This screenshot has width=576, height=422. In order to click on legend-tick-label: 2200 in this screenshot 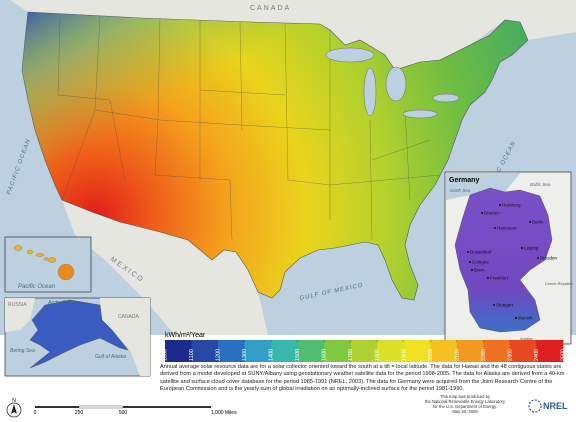, I will do `click(484, 355)`.